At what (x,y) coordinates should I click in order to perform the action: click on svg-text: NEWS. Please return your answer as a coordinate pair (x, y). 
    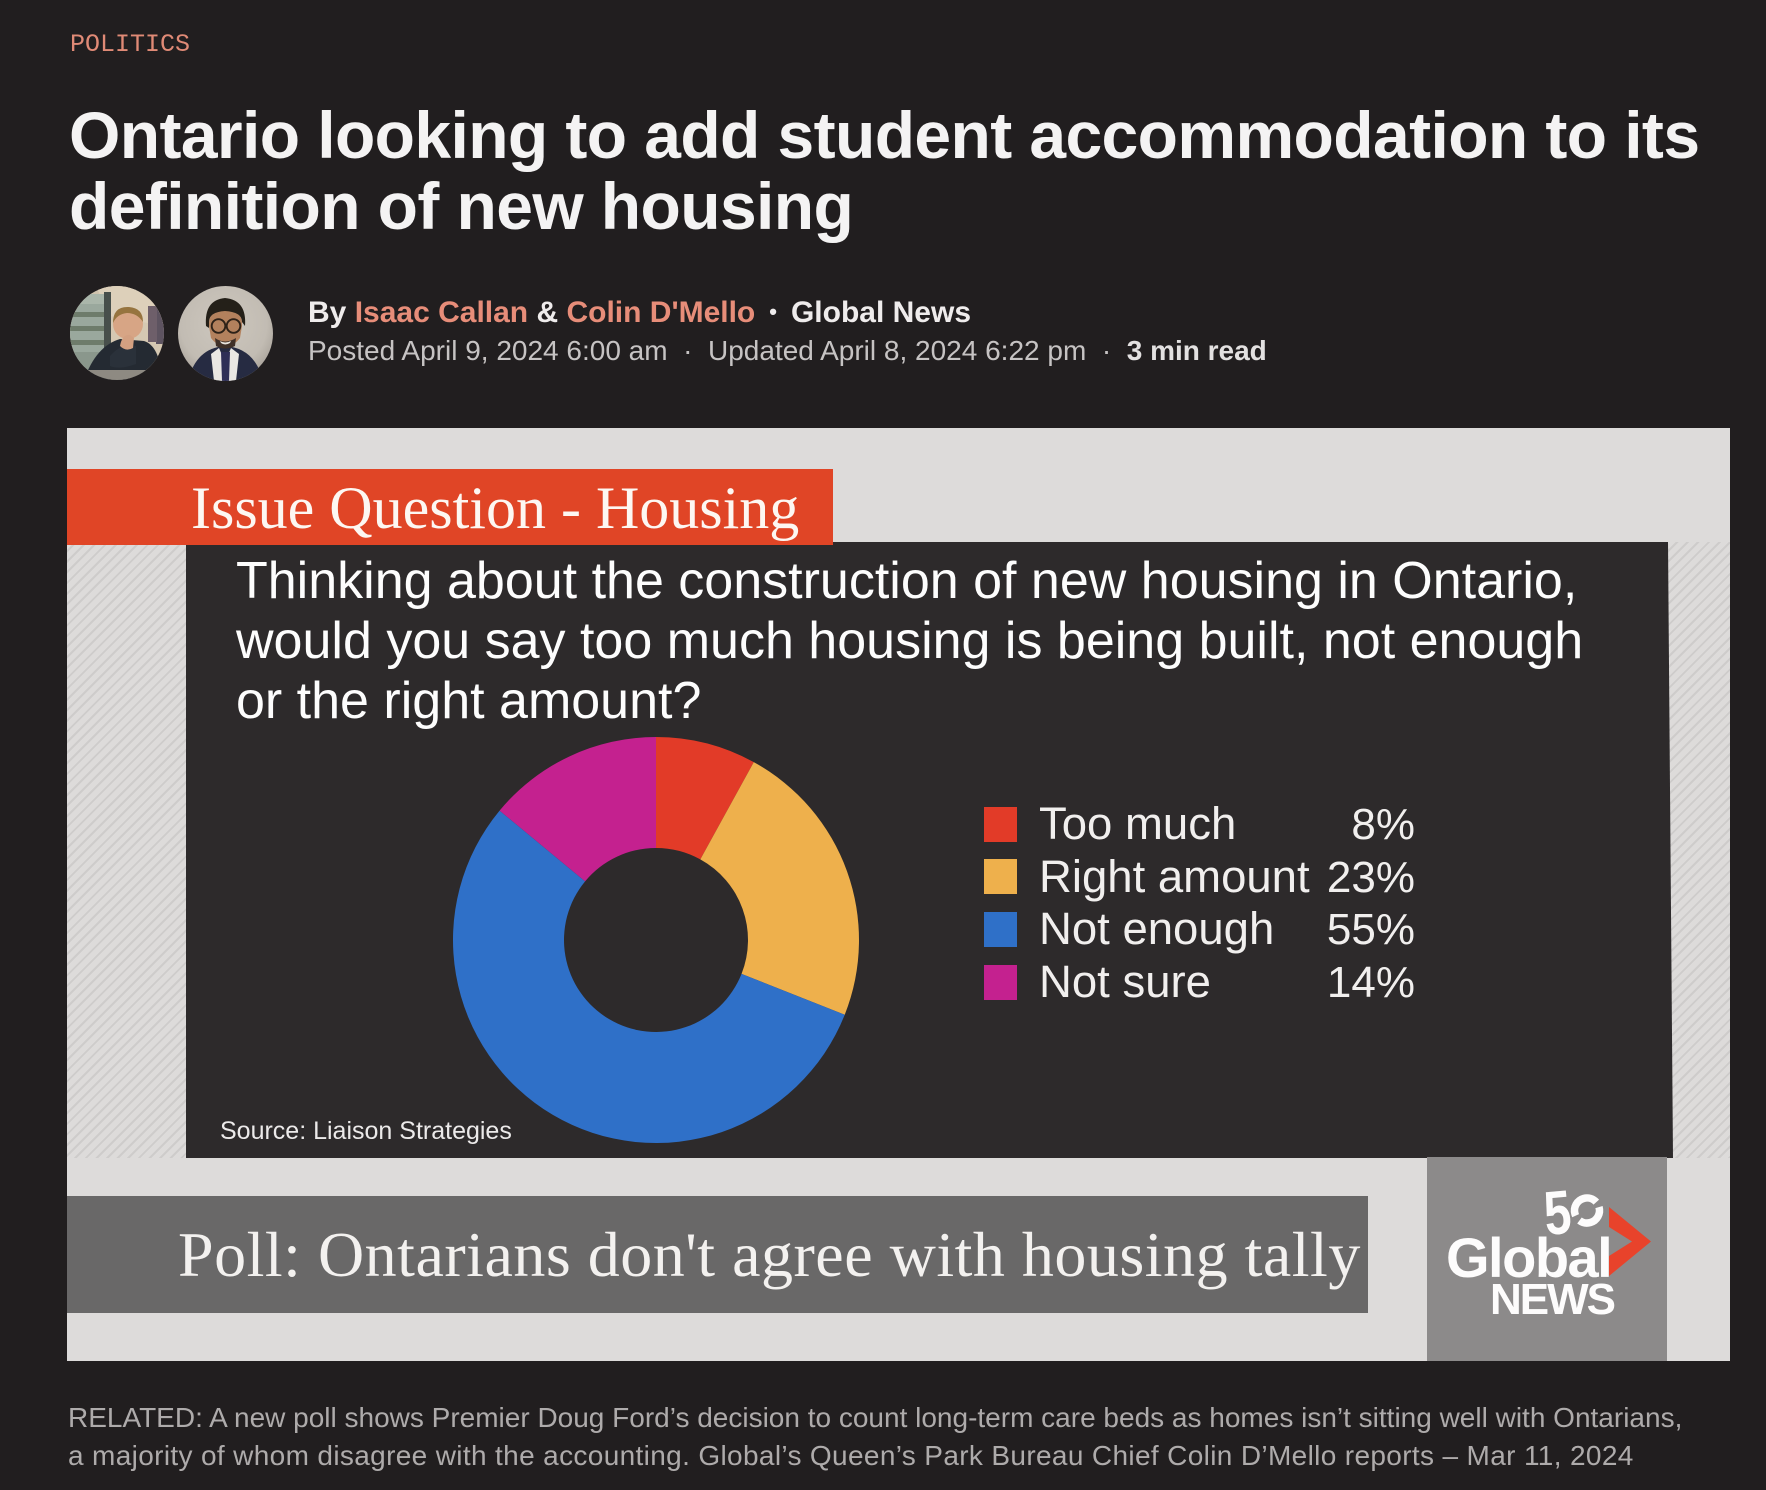
    Looking at the image, I should click on (1552, 1299).